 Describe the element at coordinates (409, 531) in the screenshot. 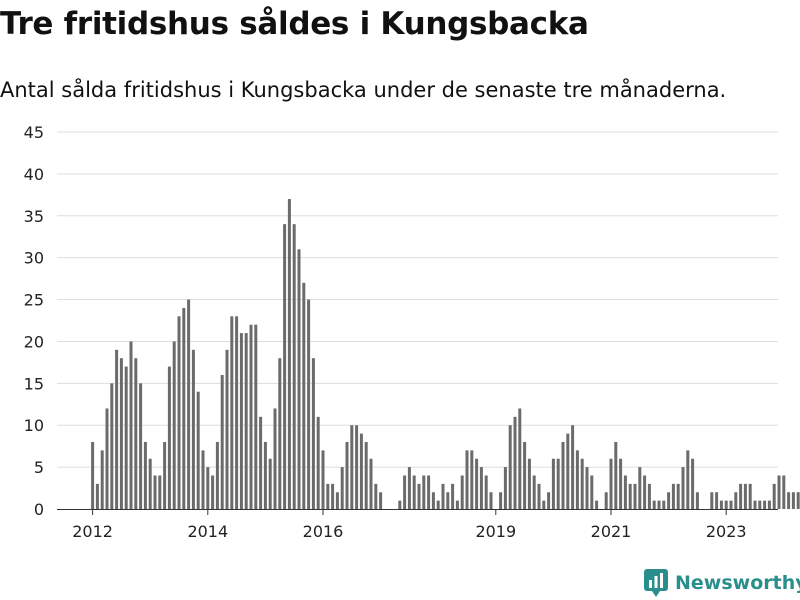

I see `x-axis-tick-labels: 2012201420162019202120232025` at that location.